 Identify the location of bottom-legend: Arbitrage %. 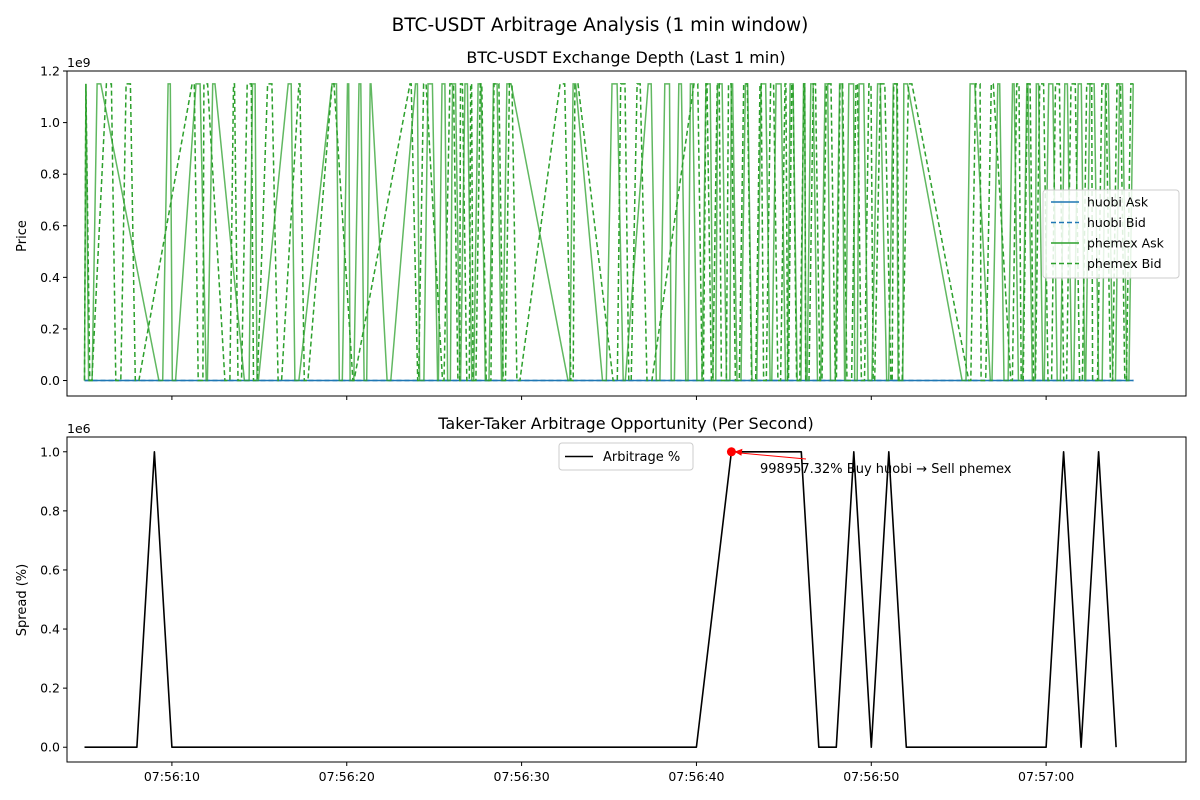
(626, 456).